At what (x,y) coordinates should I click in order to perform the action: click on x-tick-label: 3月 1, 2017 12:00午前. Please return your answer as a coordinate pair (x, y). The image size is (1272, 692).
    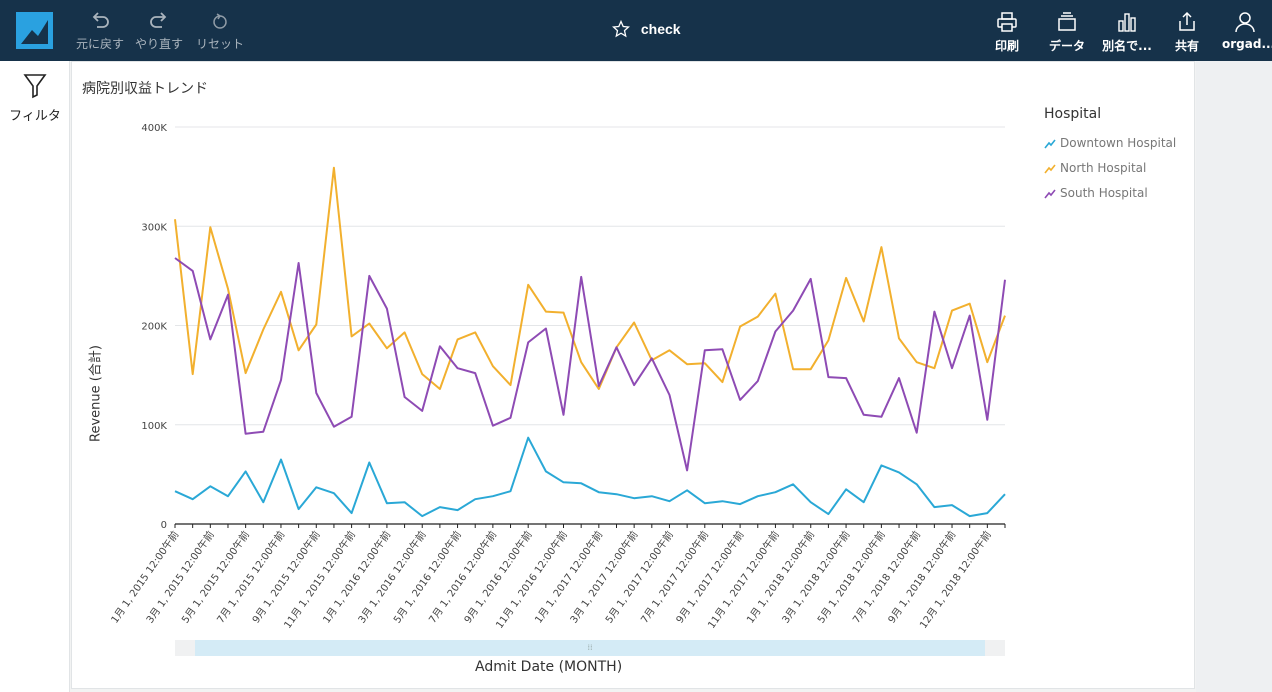
    Looking at the image, I should click on (604, 576).